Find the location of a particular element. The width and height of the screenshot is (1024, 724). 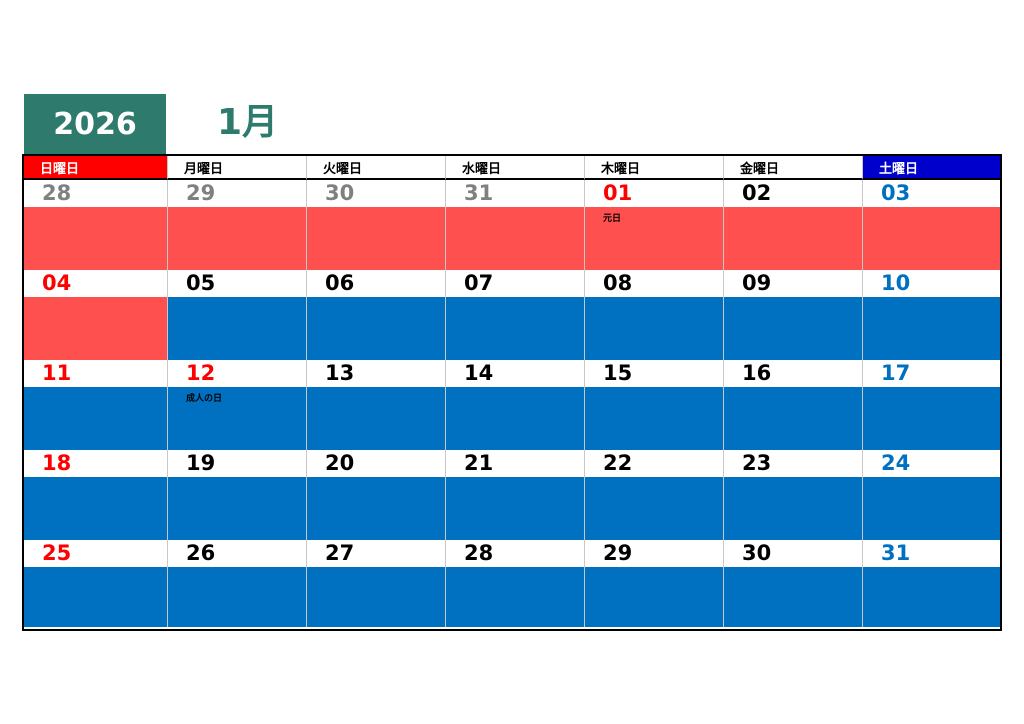

day-cell: 18 is located at coordinates (96, 495).